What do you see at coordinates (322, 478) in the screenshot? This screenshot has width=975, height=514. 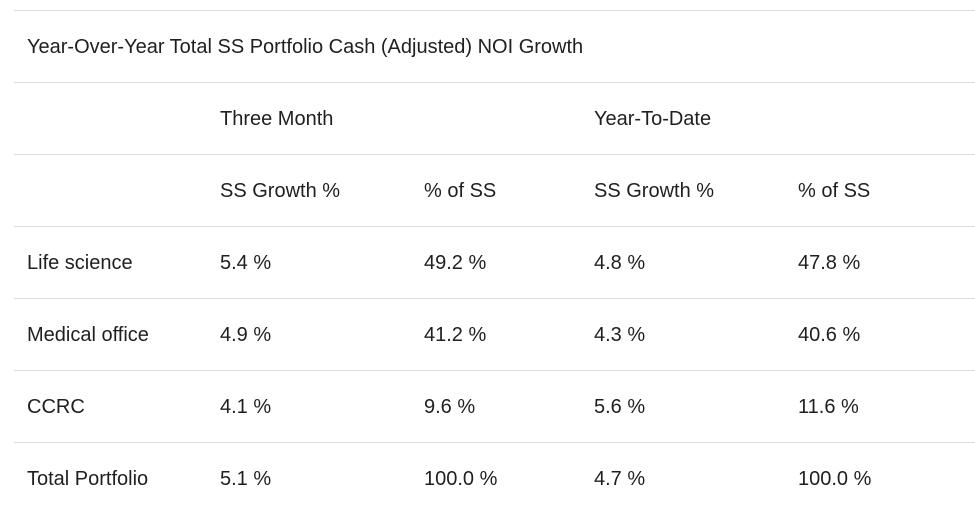 I see `table-cell: 5.1 %` at bounding box center [322, 478].